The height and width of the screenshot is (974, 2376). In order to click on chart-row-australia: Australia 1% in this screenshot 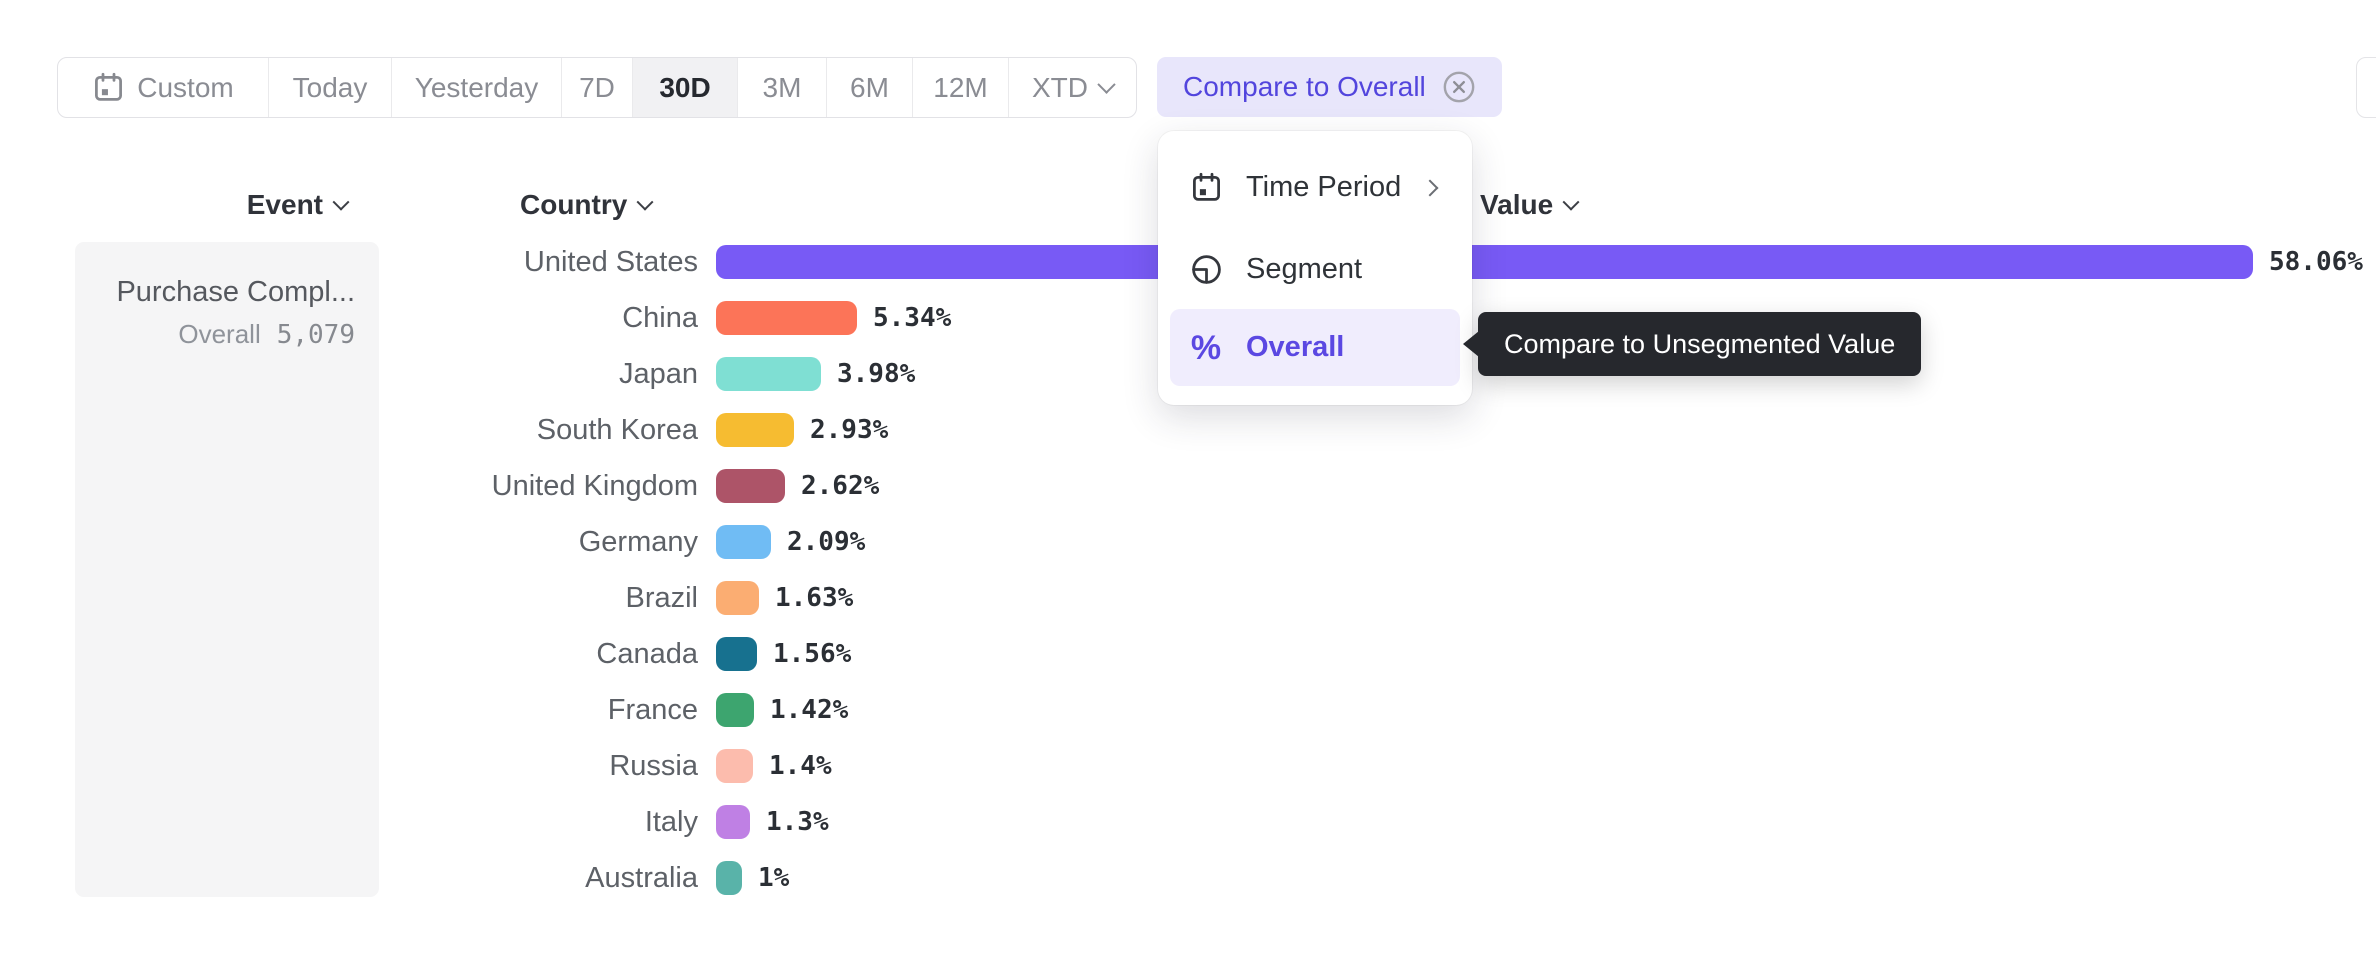, I will do `click(1188, 878)`.